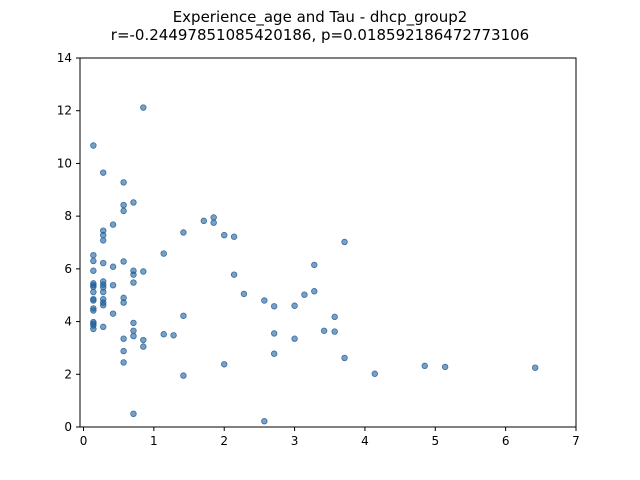  Describe the element at coordinates (320, 17) in the screenshot. I see `chart-title: Experience_age and Tau - dhcp_group2` at that location.